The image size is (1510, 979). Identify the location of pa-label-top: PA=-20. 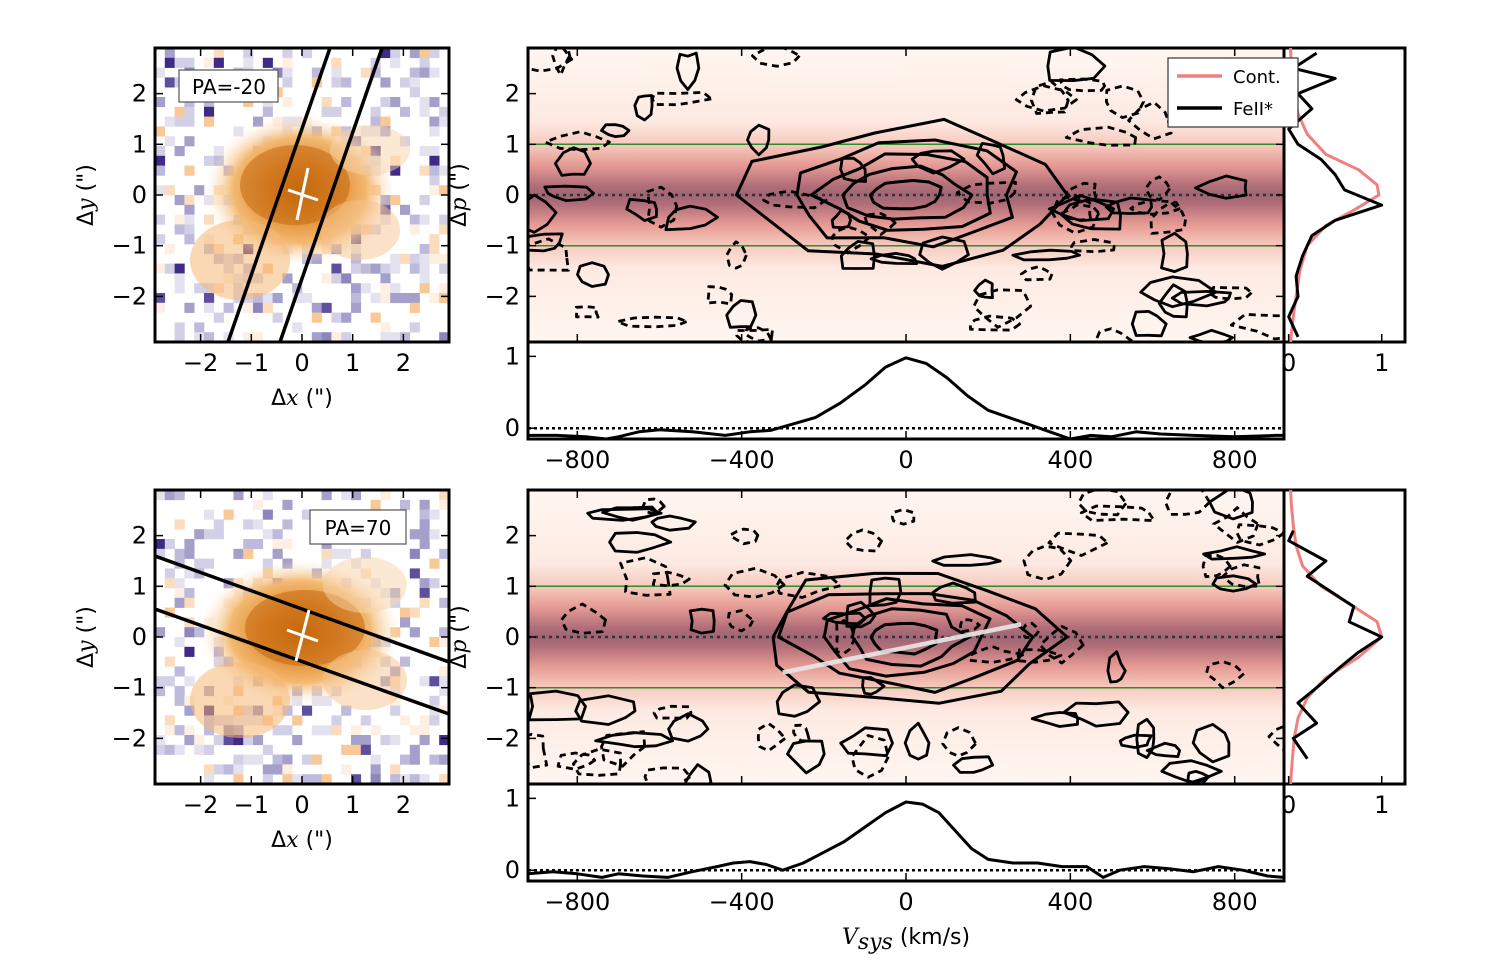
(229, 87).